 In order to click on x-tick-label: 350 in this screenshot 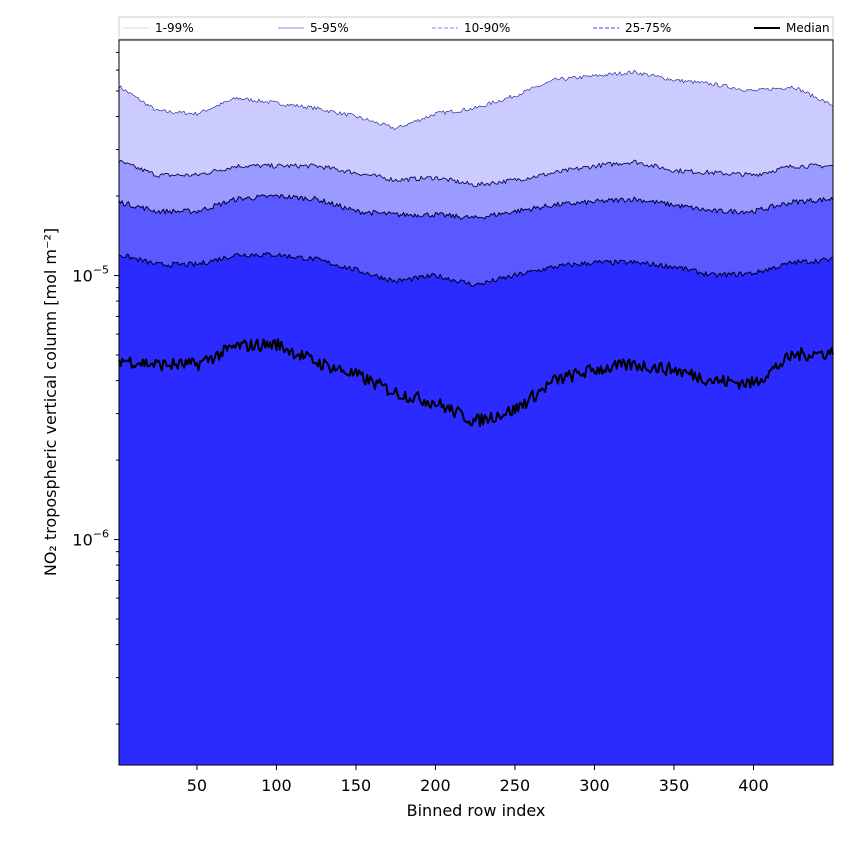, I will do `click(674, 785)`.